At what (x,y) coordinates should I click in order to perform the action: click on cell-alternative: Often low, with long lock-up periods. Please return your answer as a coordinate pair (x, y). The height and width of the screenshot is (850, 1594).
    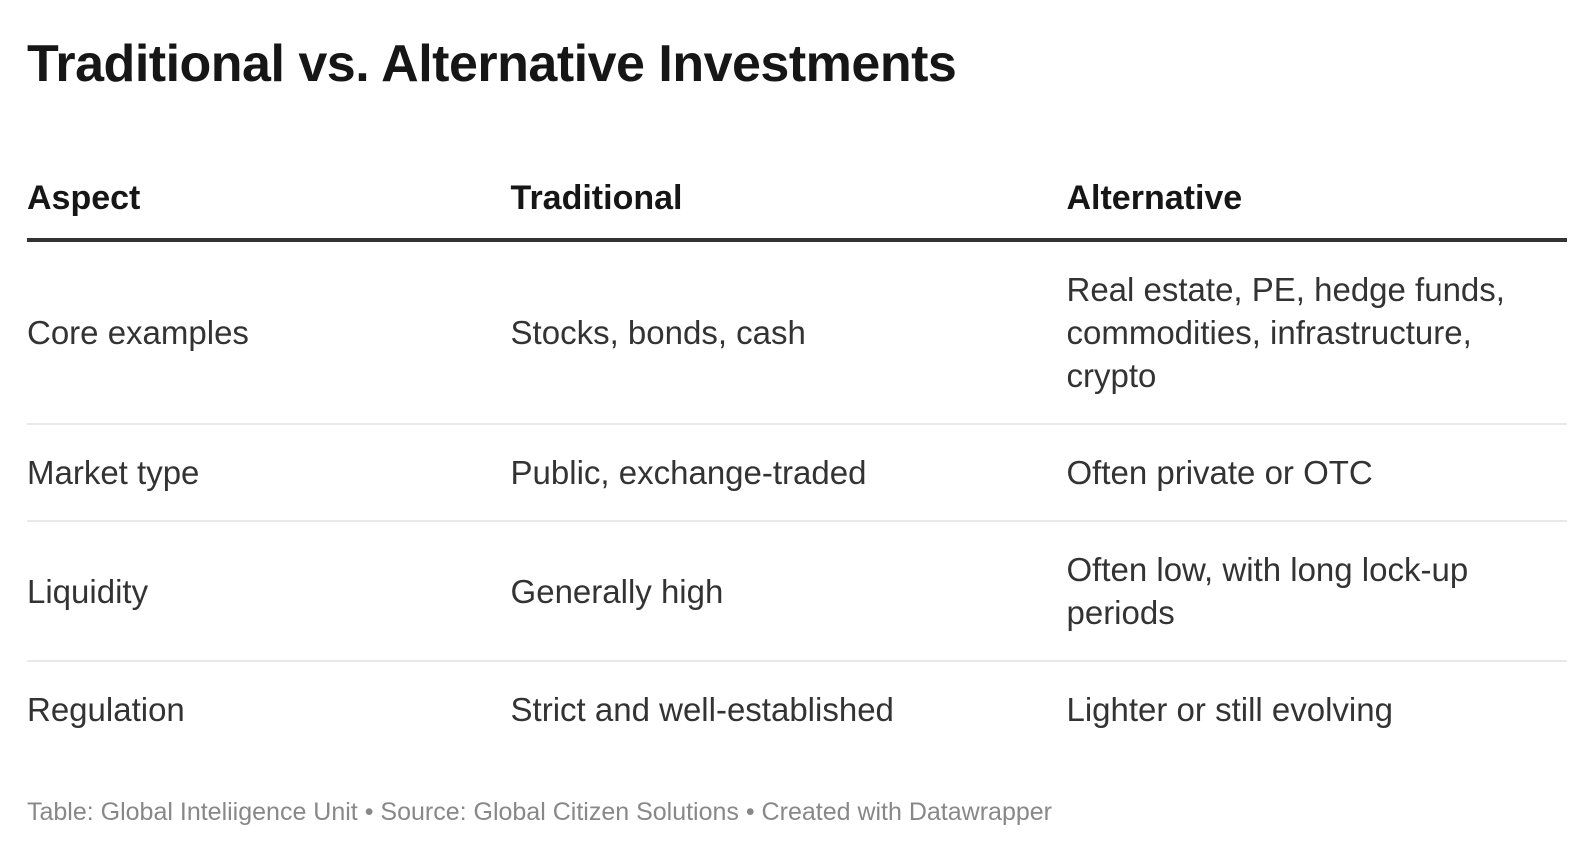
    Looking at the image, I should click on (1316, 590).